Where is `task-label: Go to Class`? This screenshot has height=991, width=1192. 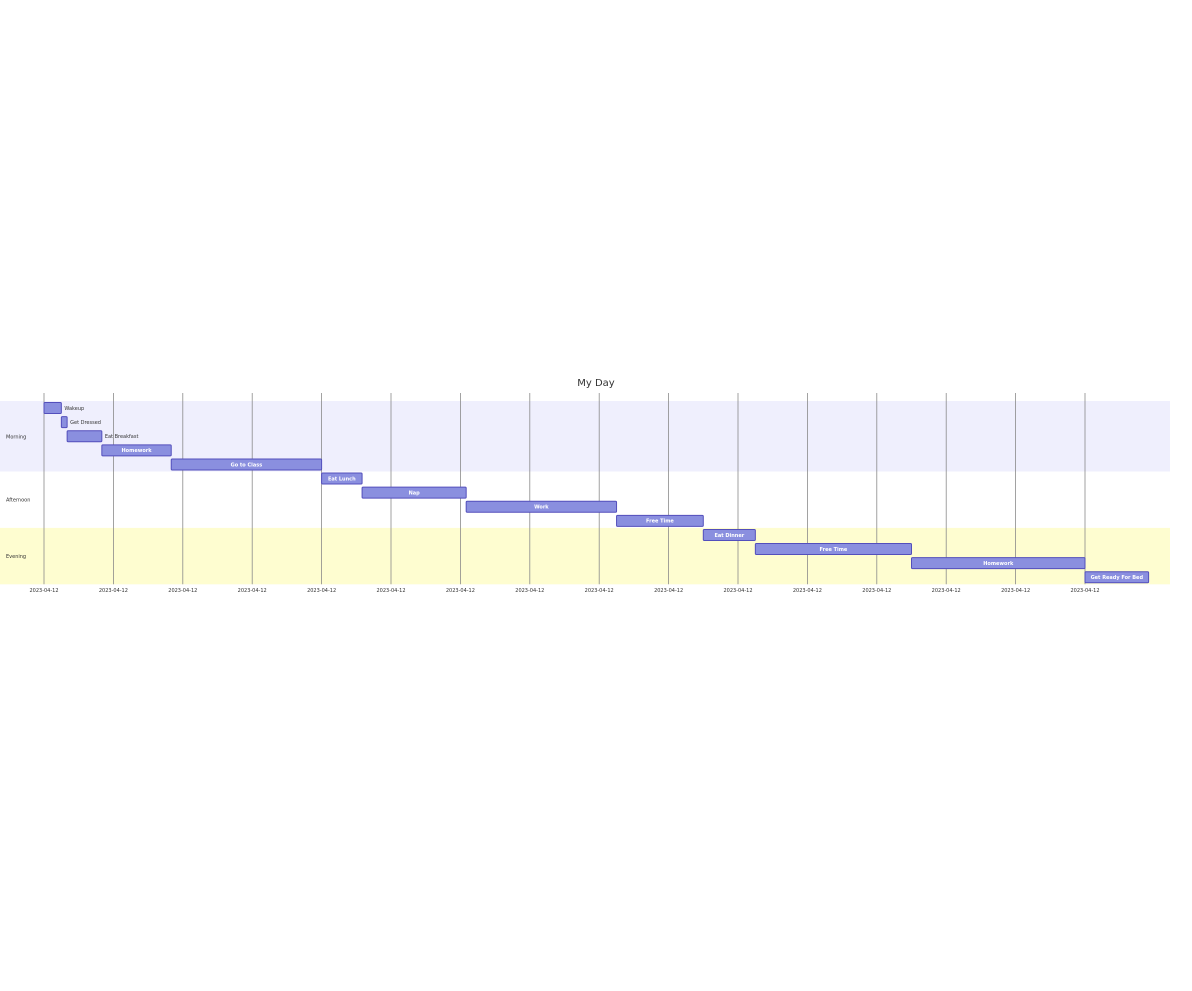
task-label: Go to Class is located at coordinates (247, 465).